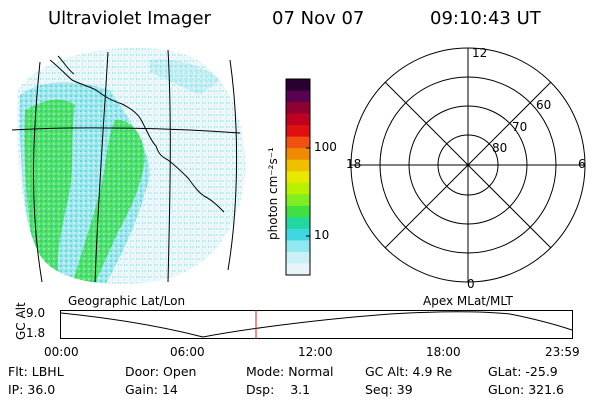  I want to click on colorbar-frame, so click(298, 177).